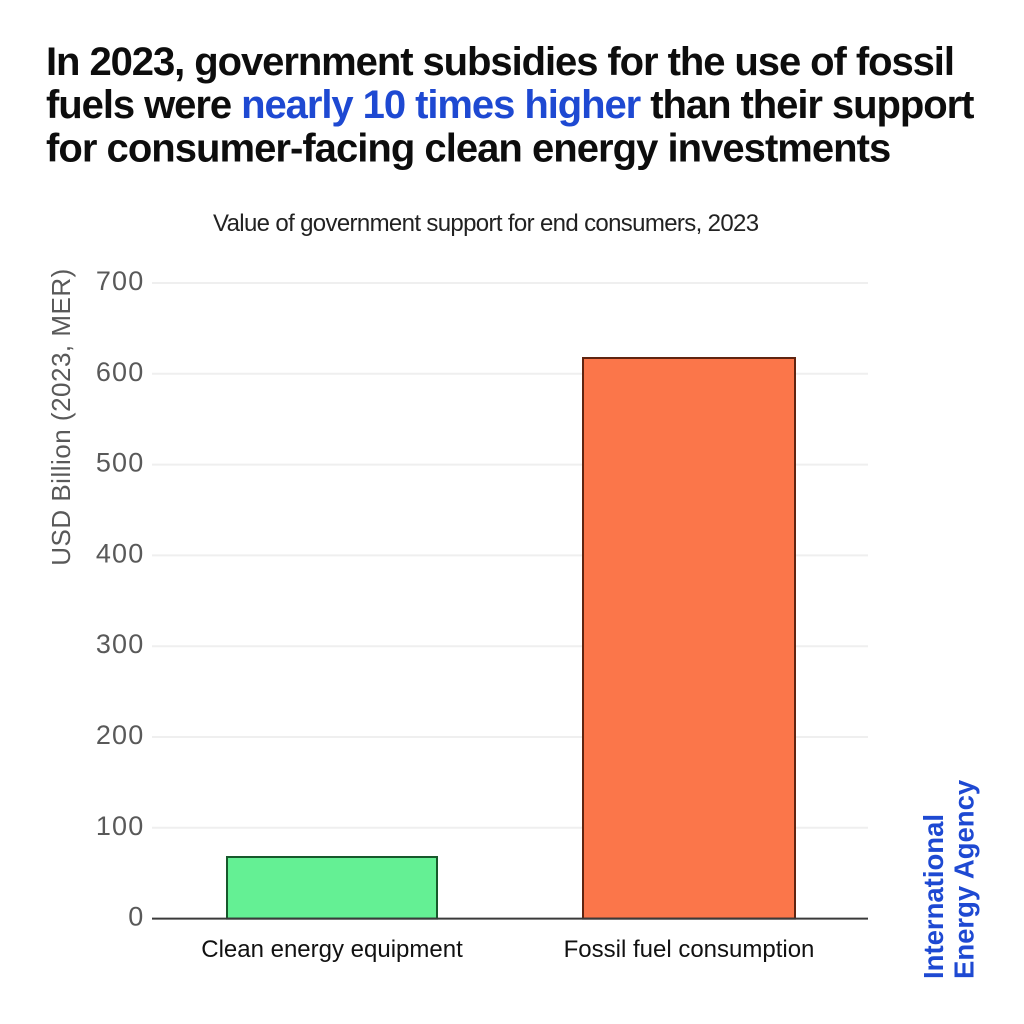  I want to click on svg-text: 500, so click(120, 463).